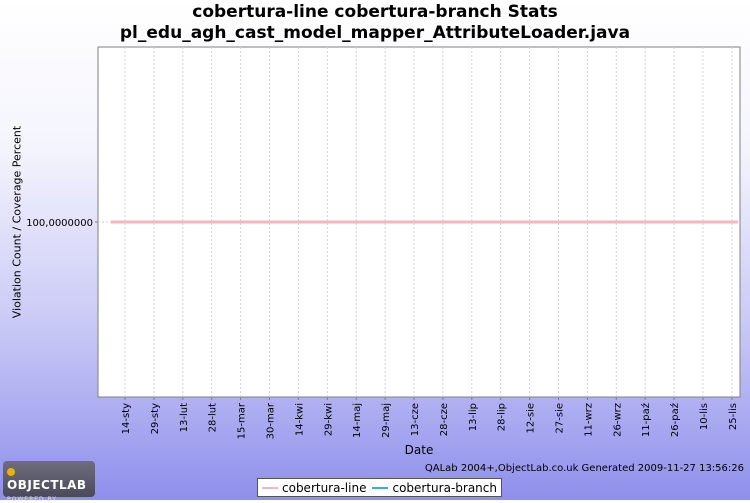  Describe the element at coordinates (531, 418) in the screenshot. I see `x-tick-label: 12-sie` at that location.